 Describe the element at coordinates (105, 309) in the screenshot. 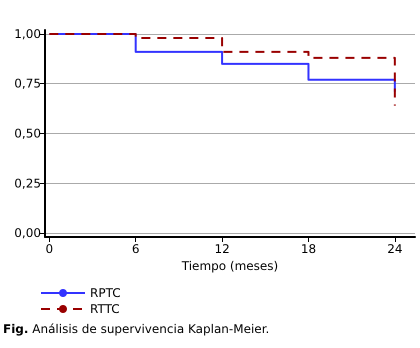

I see `legend-label: RTTC` at that location.